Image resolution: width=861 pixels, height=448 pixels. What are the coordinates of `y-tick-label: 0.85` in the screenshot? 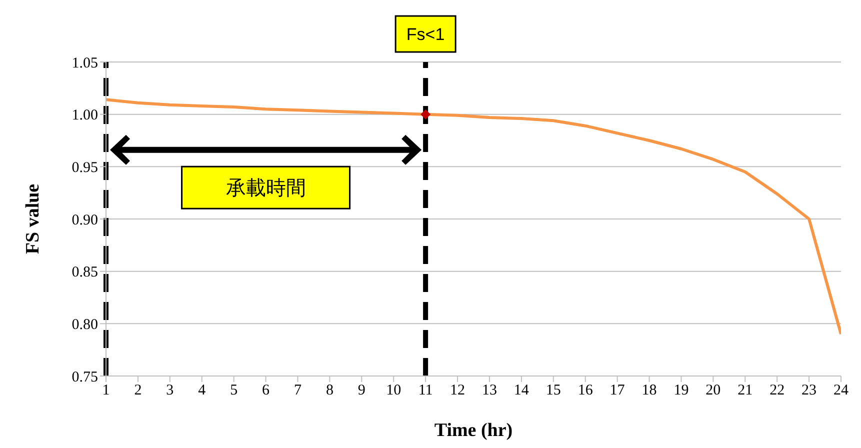 It's located at (85, 272).